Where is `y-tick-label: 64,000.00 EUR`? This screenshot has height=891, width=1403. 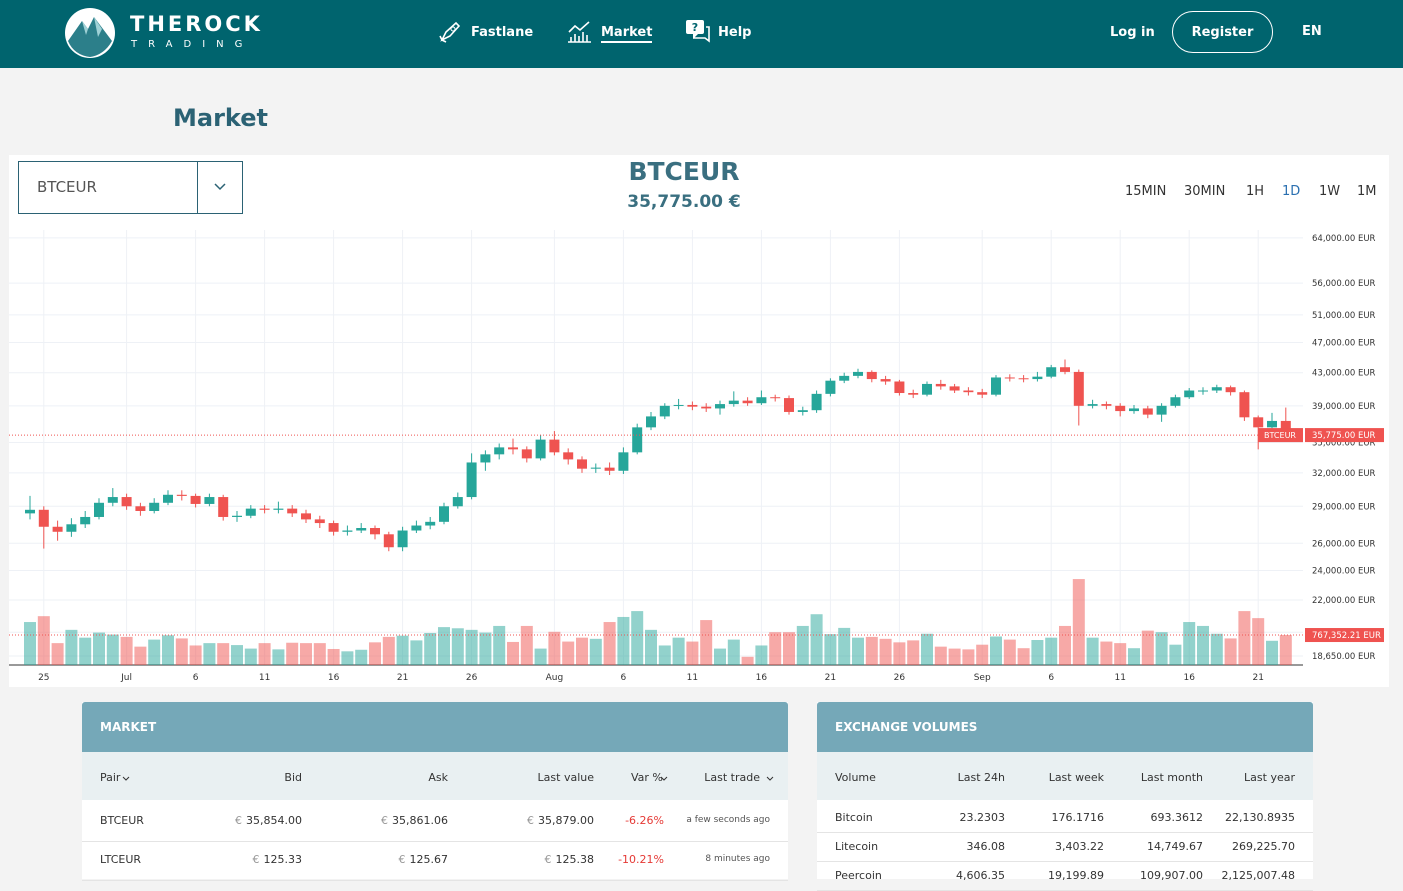
y-tick-label: 64,000.00 EUR is located at coordinates (1344, 239).